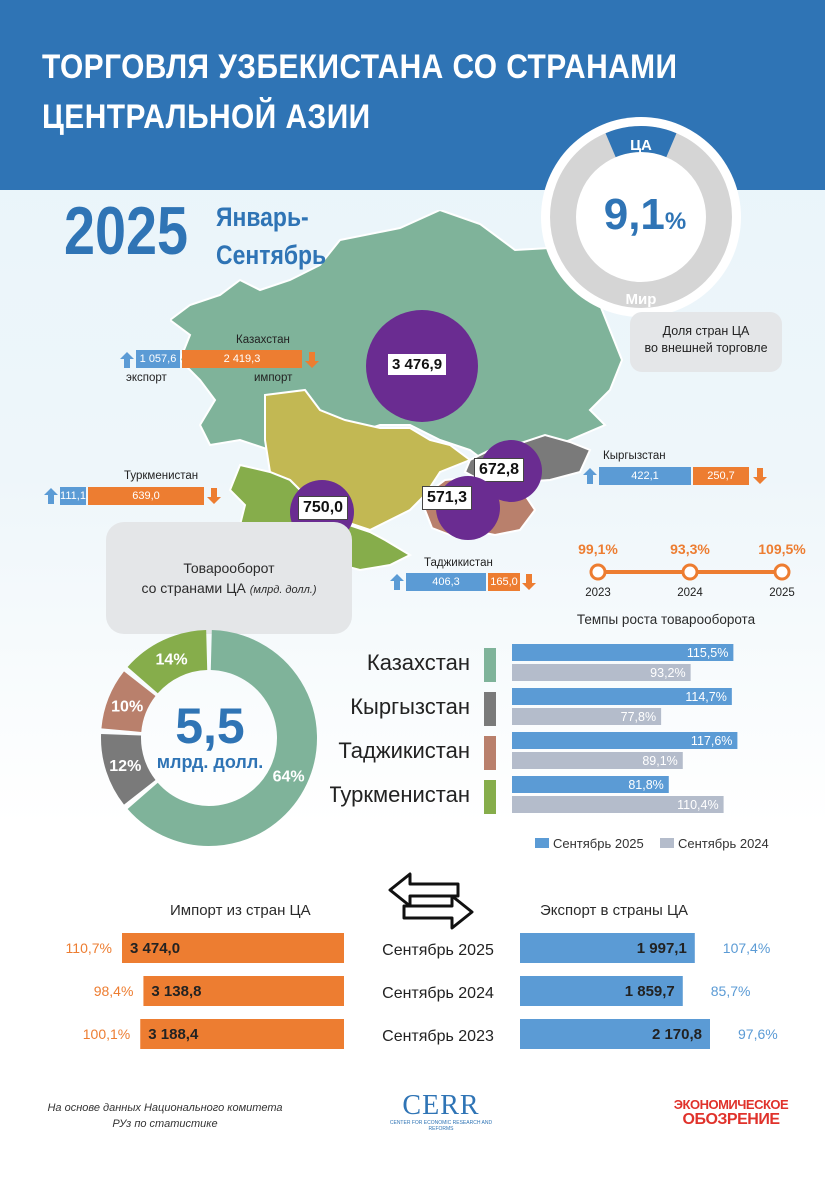 The image size is (825, 1178). I want to click on kyrgyzstan-name: Кыргызстан, so click(634, 456).